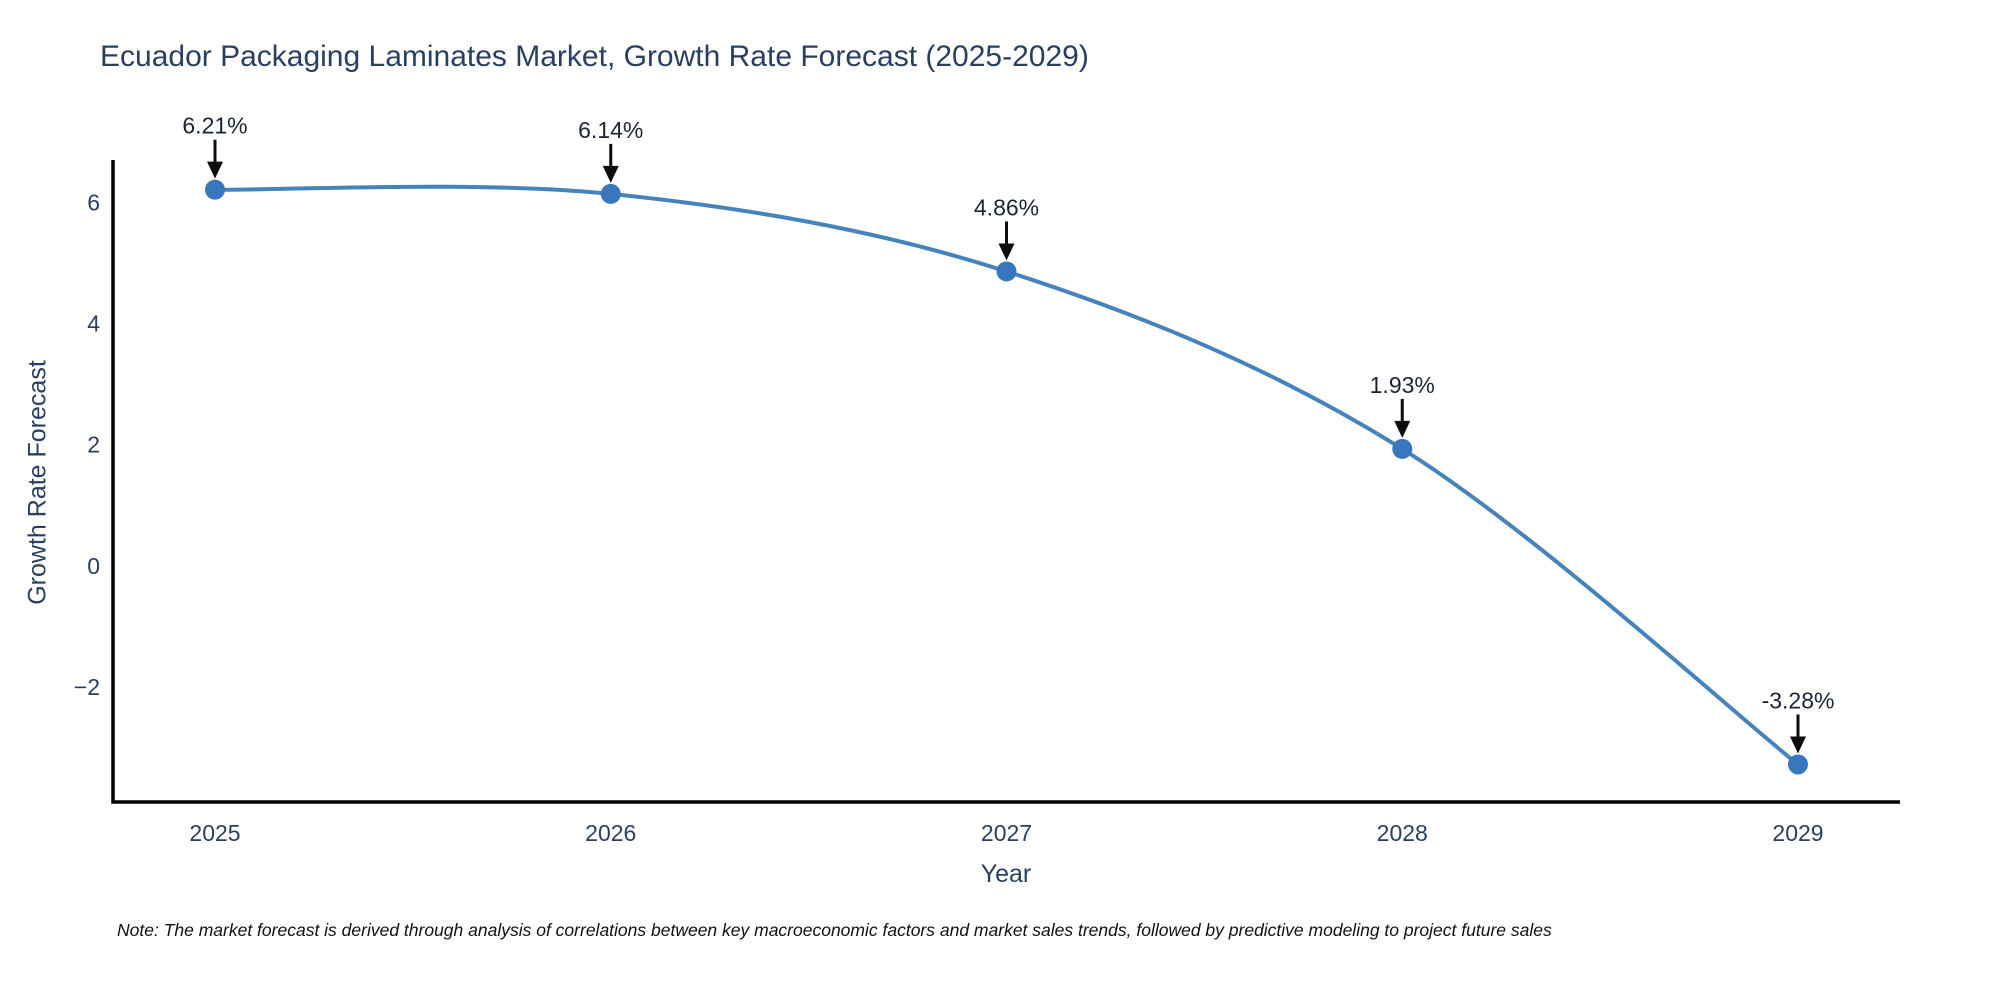 The width and height of the screenshot is (2000, 1000). Describe the element at coordinates (1797, 833) in the screenshot. I see `x-tick-label: 2029` at that location.